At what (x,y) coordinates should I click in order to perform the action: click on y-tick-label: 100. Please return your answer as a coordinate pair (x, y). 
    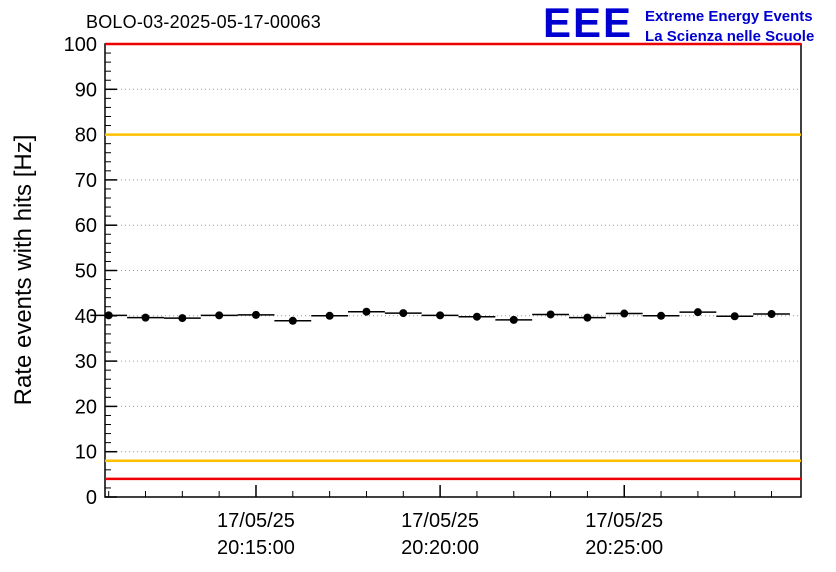
    Looking at the image, I should click on (80, 45).